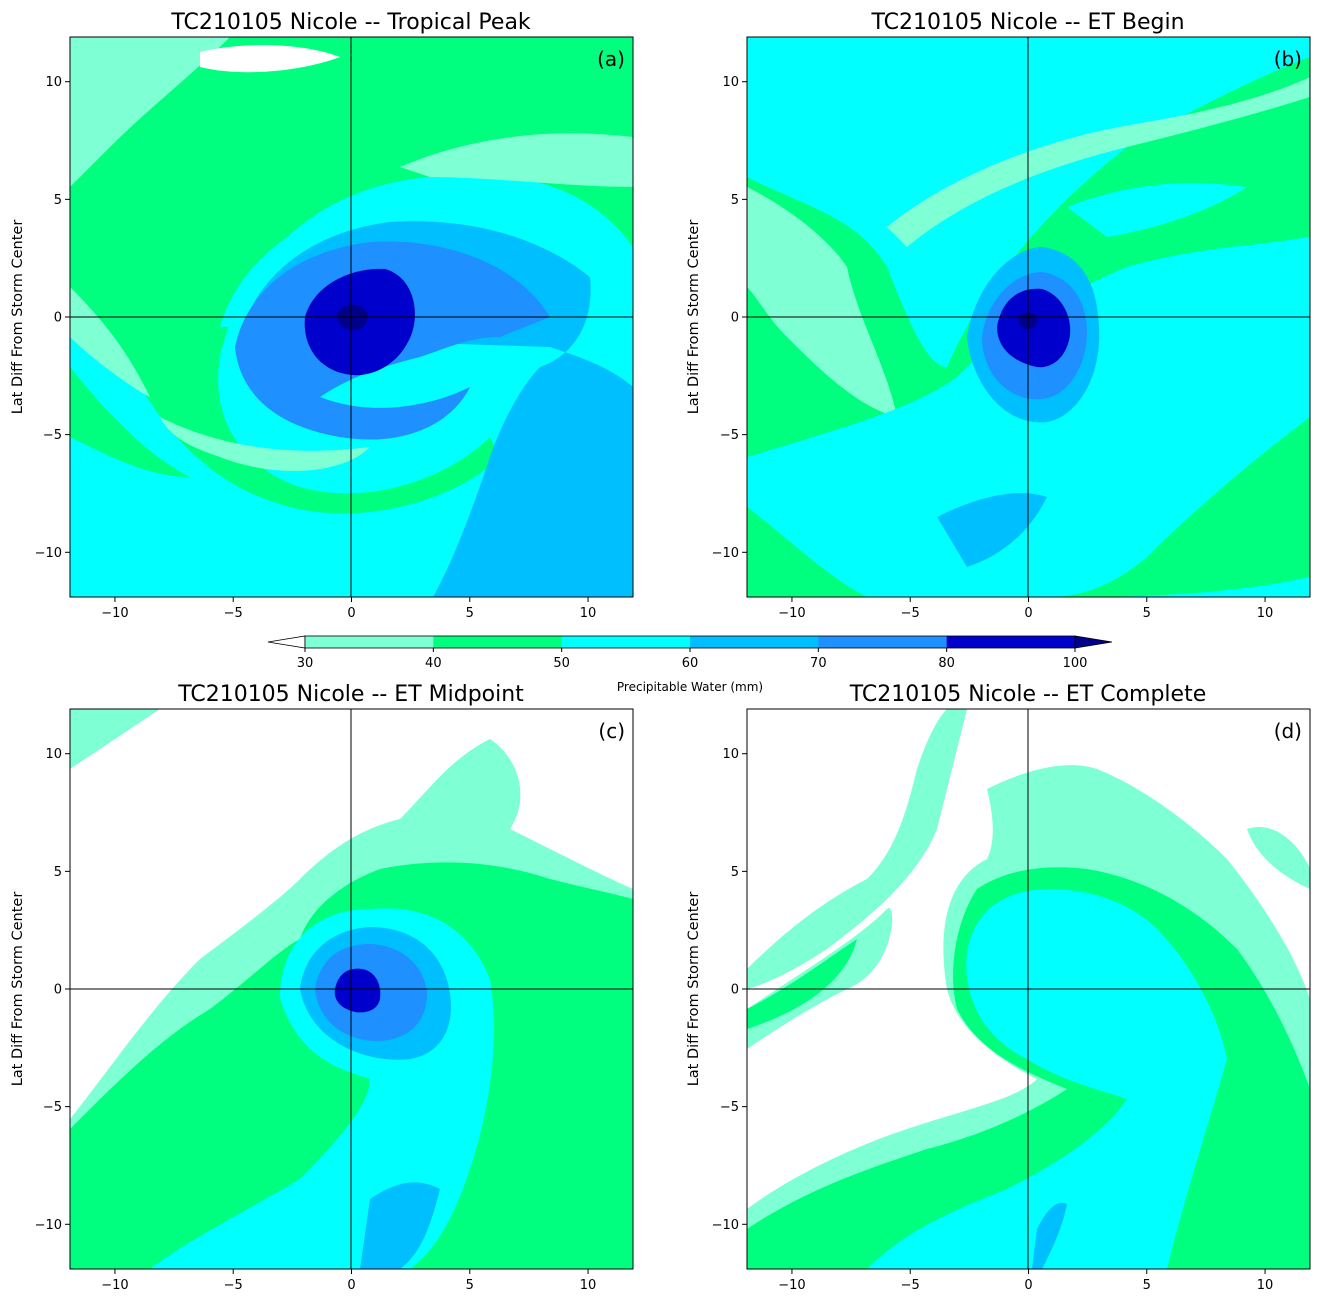 The height and width of the screenshot is (1303, 1319). What do you see at coordinates (791, 1285) in the screenshot?
I see `panel-d-xtick-label: −10` at bounding box center [791, 1285].